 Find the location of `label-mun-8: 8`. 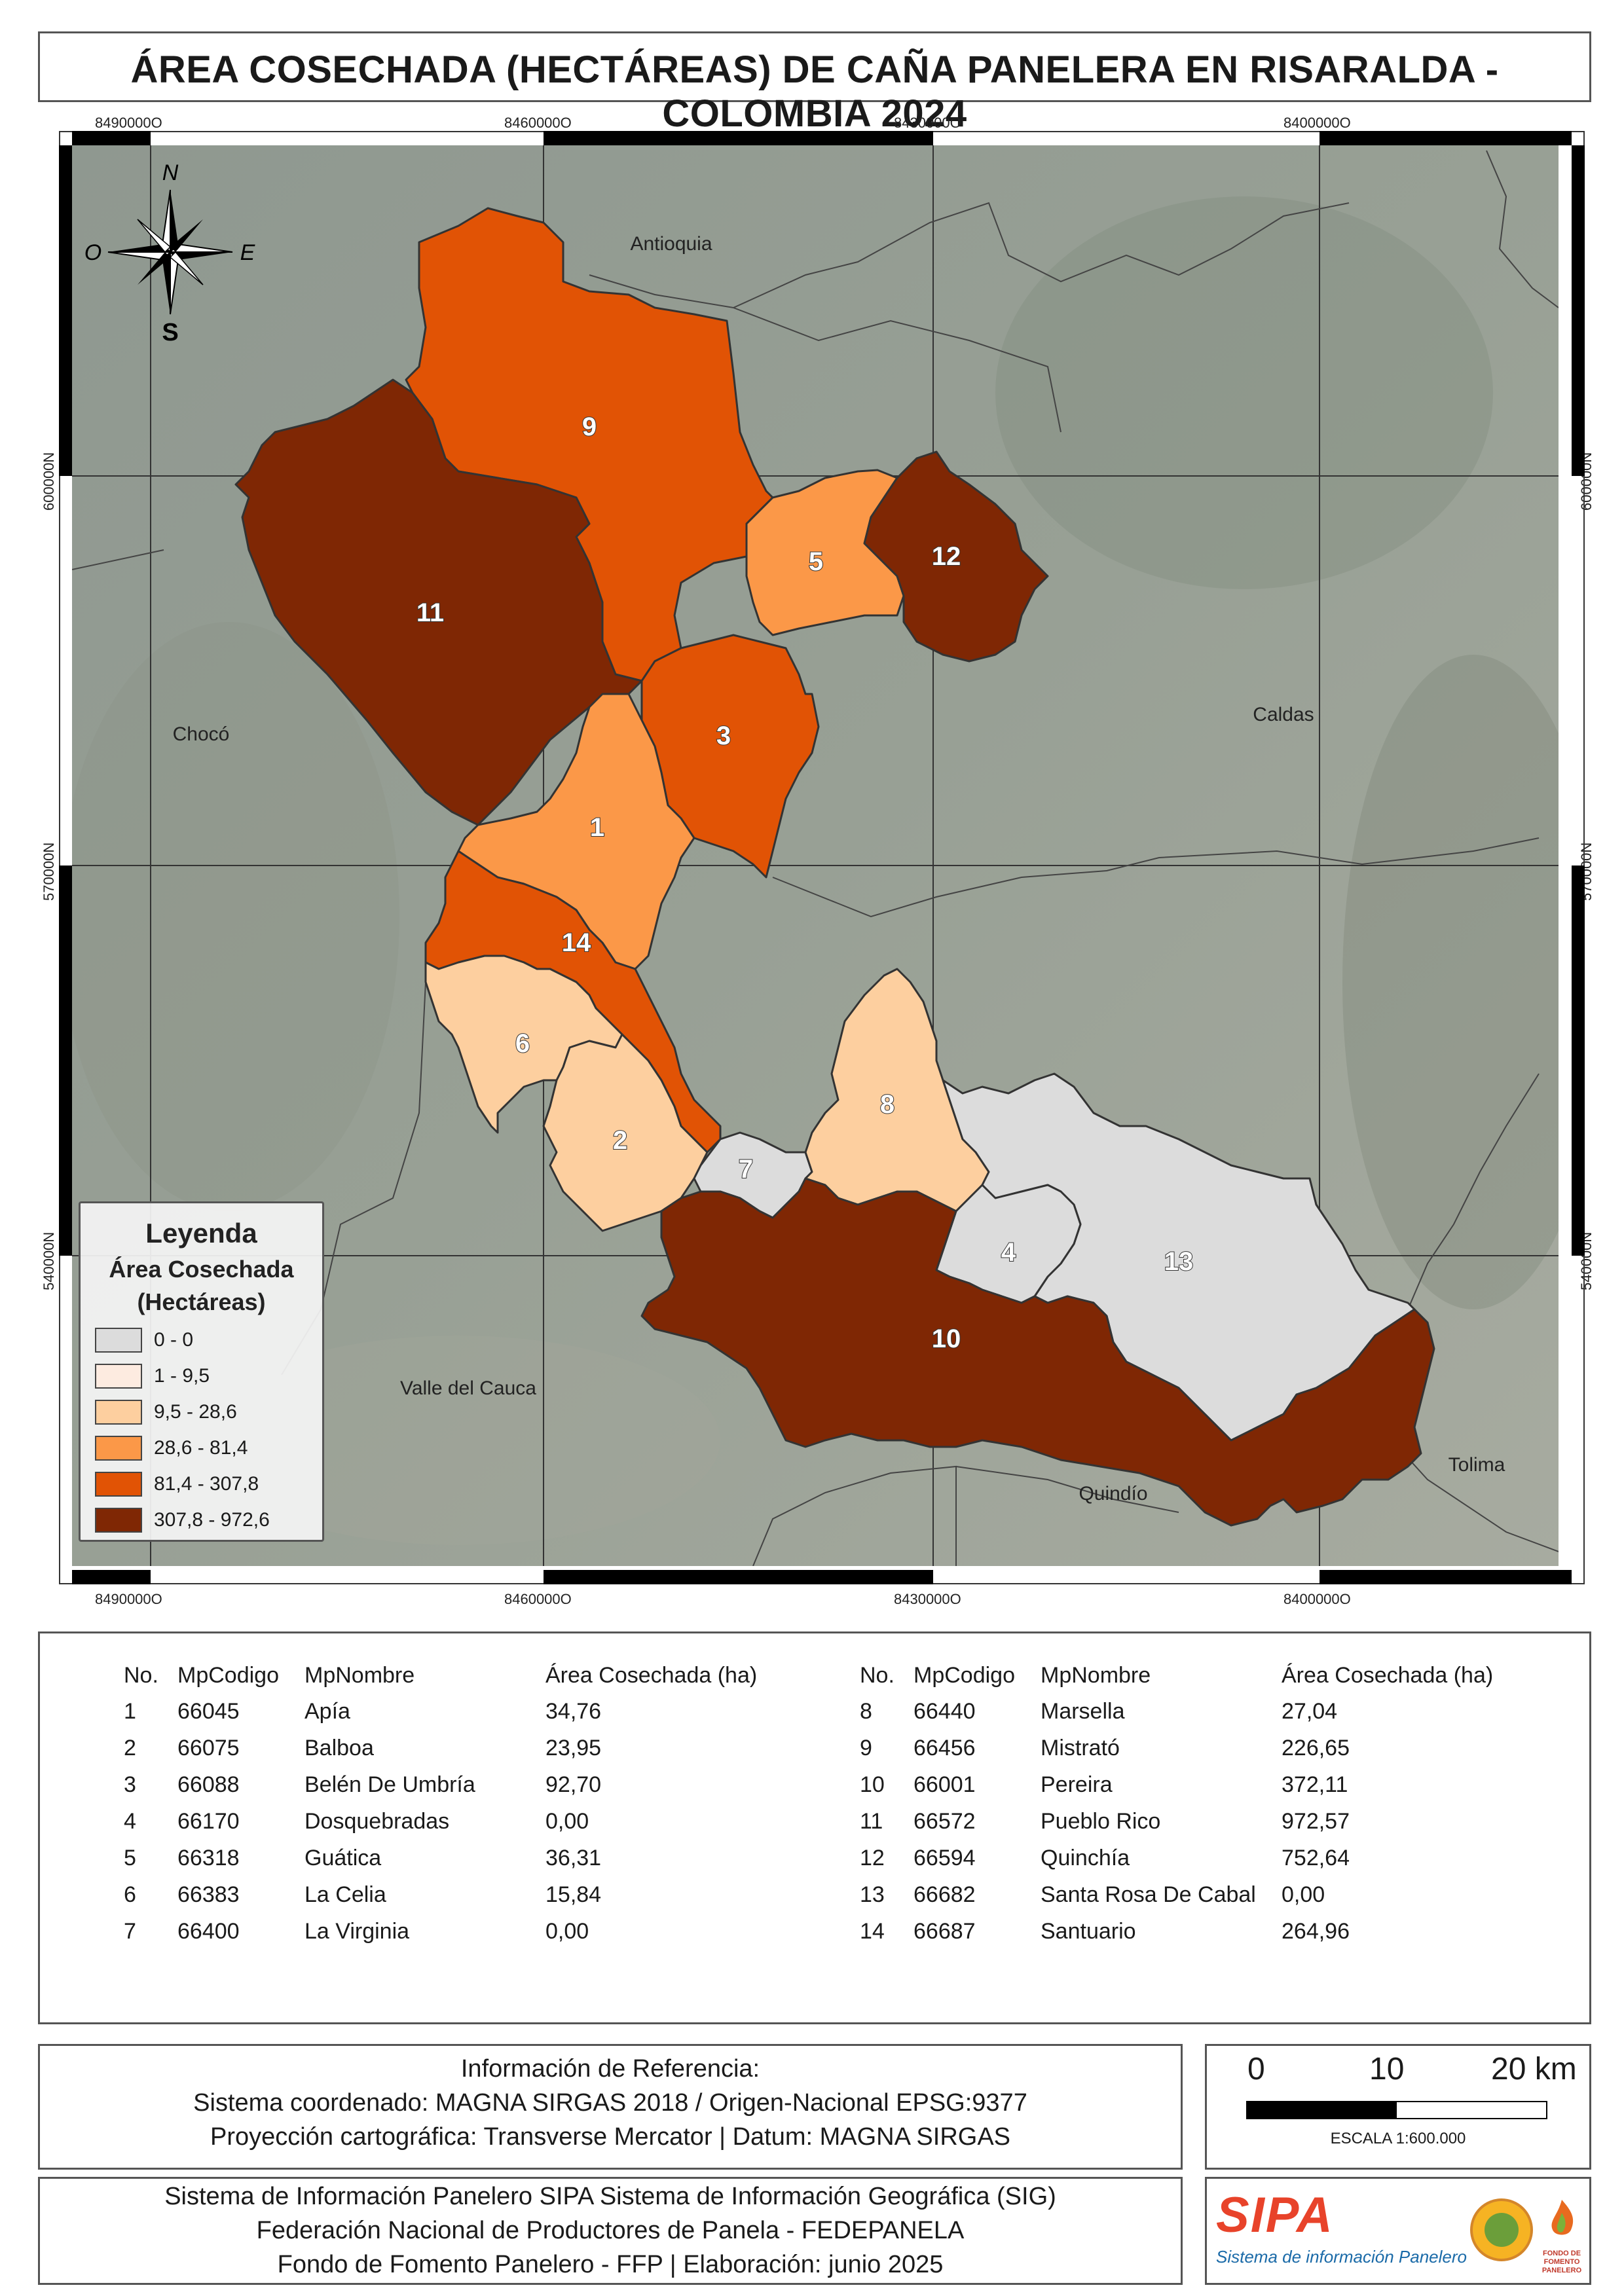

label-mun-8: 8 is located at coordinates (887, 1104).